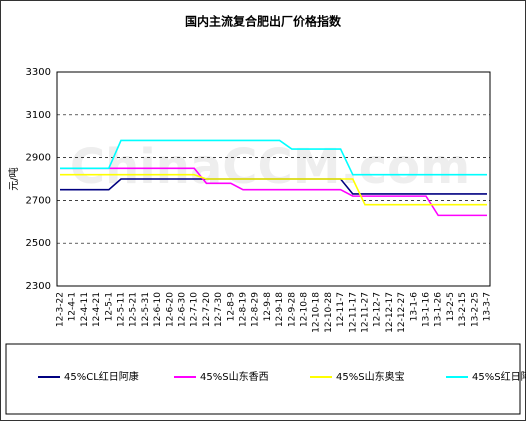 This screenshot has height=425, width=526. Describe the element at coordinates (268, 307) in the screenshot. I see `x-tick-label: 12-9-8` at that location.